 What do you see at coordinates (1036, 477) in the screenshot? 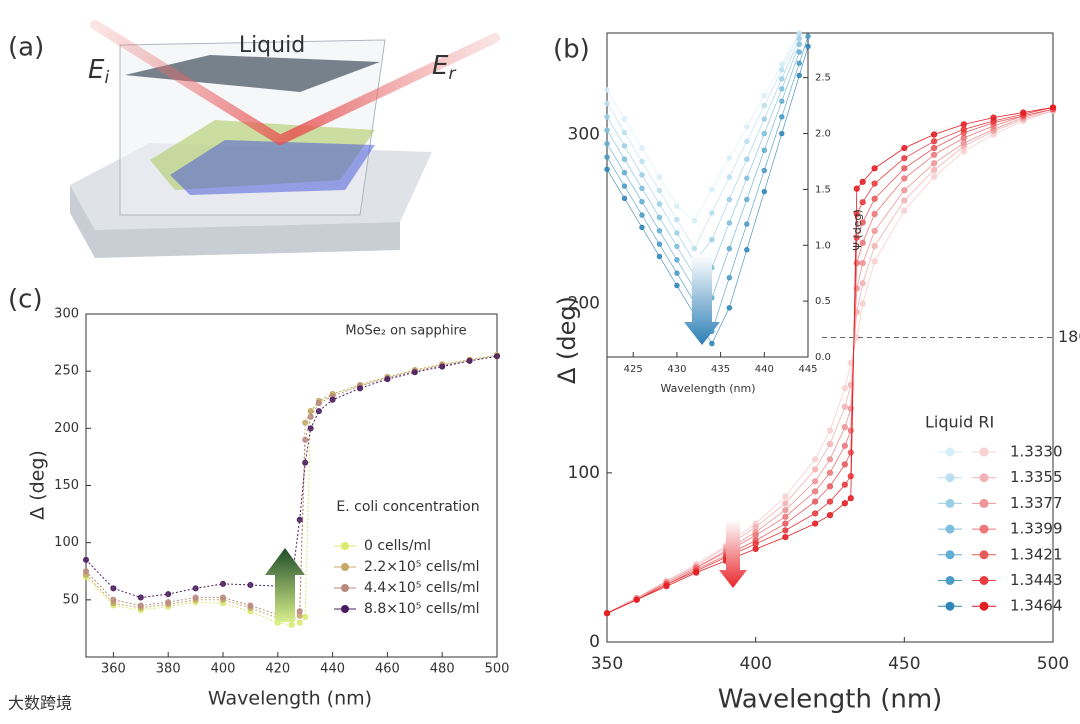
I see `legend-label: 1.3355` at bounding box center [1036, 477].